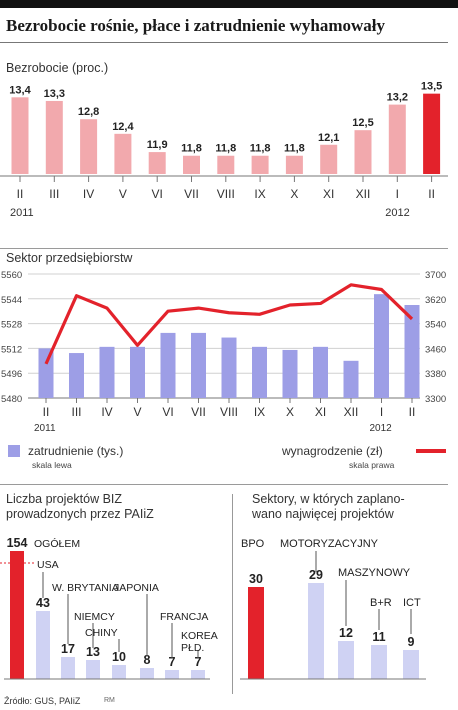 Image resolution: width=458 pixels, height=710 pixels. Describe the element at coordinates (11, 349) in the screenshot. I see `left-tick-label: 5512` at that location.